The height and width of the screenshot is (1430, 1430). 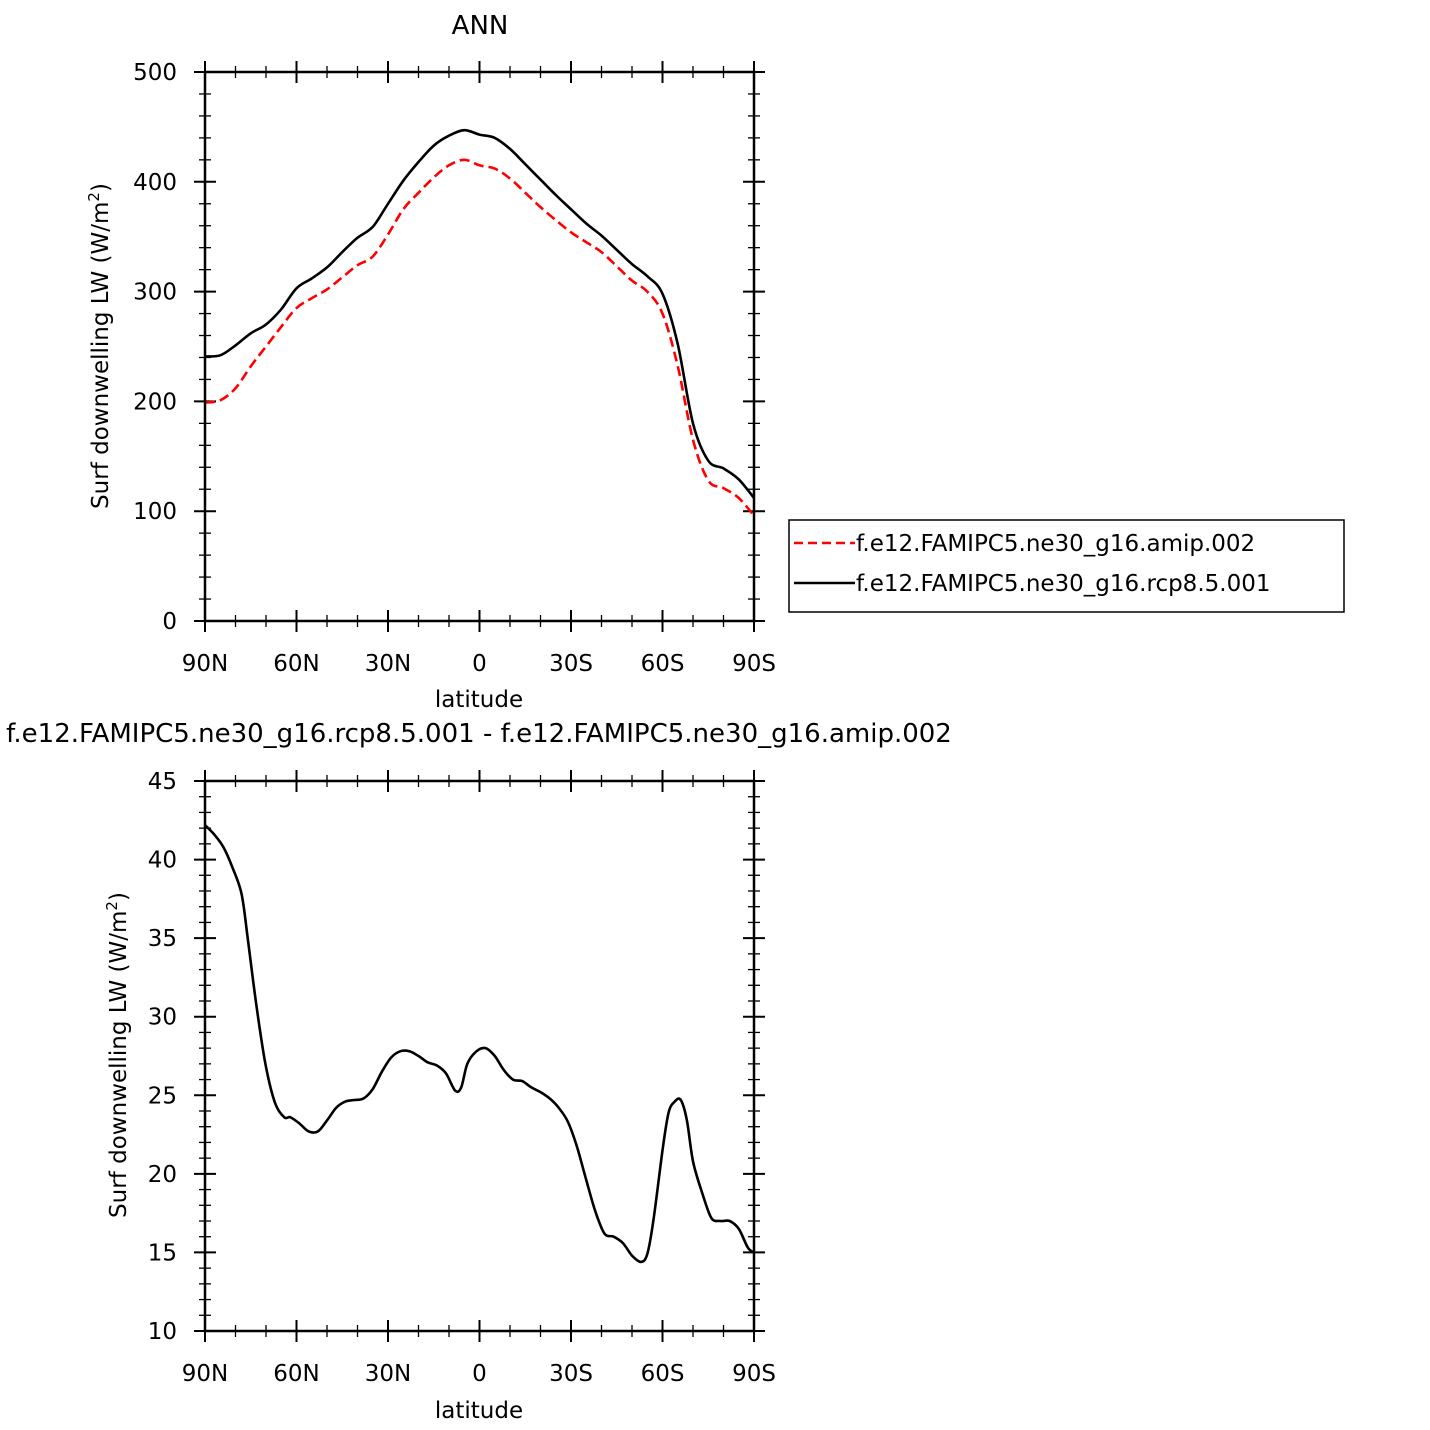 What do you see at coordinates (571, 1374) in the screenshot?
I see `bottom-x-tick-label: 30S` at bounding box center [571, 1374].